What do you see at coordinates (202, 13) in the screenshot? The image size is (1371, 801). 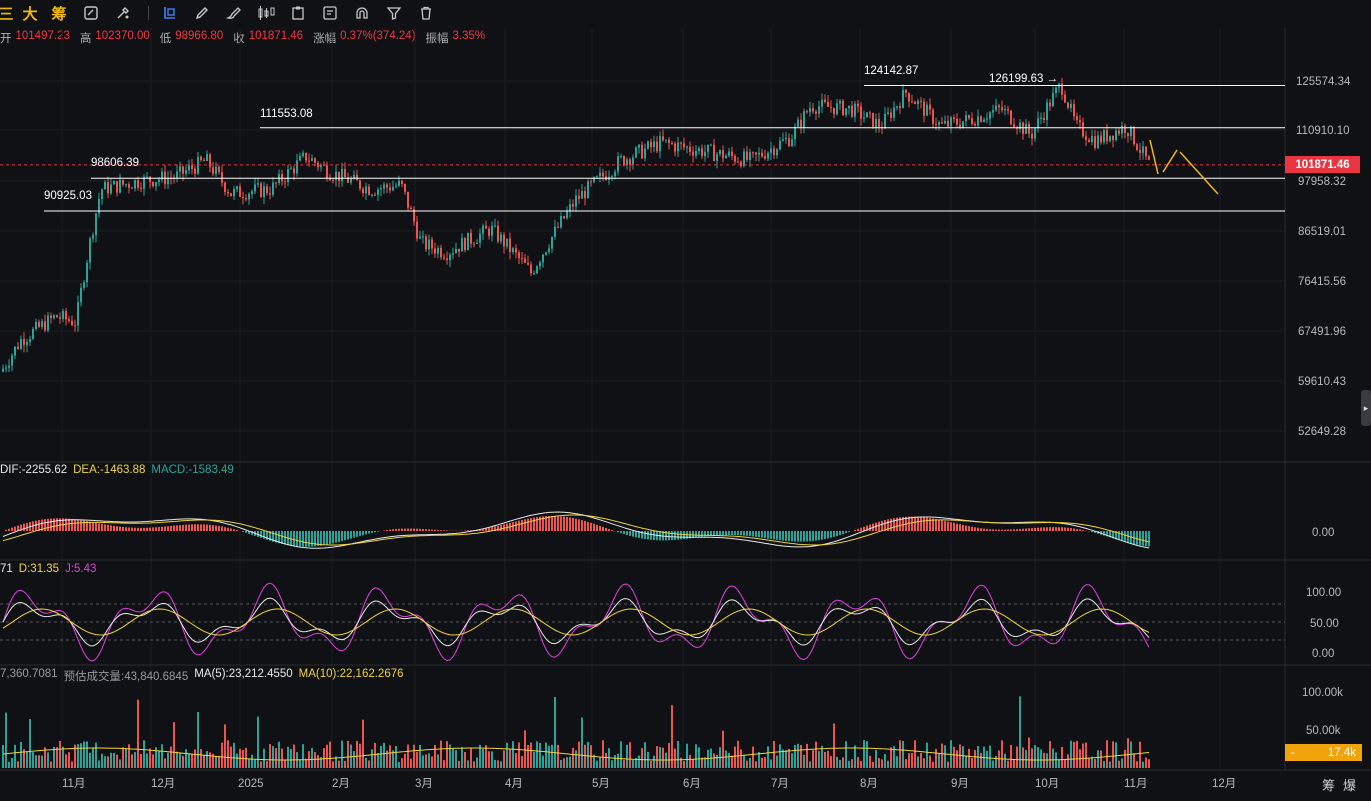 I see `pen-icon` at bounding box center [202, 13].